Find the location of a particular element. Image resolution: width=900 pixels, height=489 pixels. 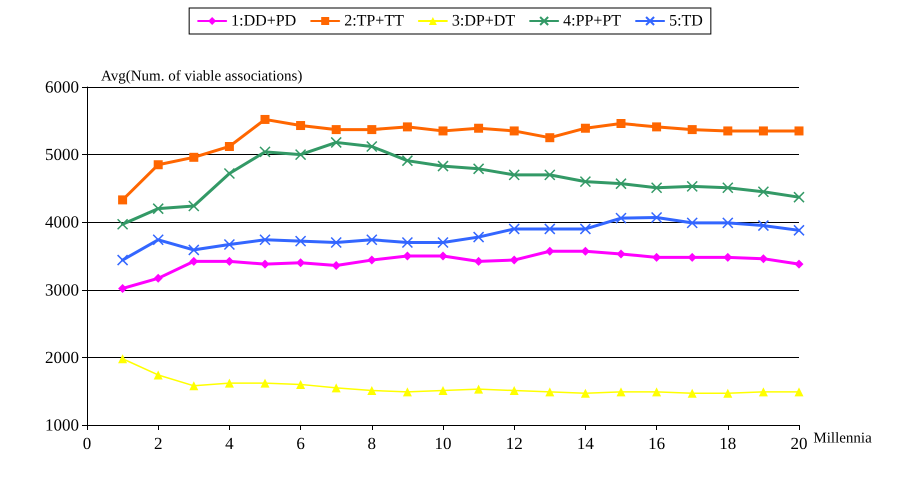

x-tick-label: 0 is located at coordinates (87, 443).